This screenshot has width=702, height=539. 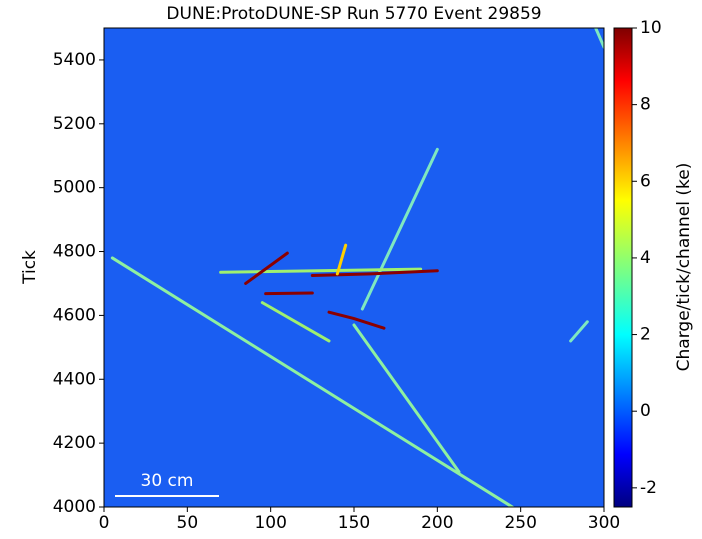 What do you see at coordinates (684, 267) in the screenshot?
I see `colorbar-label: Charge/tick/channel (ke)` at bounding box center [684, 267].